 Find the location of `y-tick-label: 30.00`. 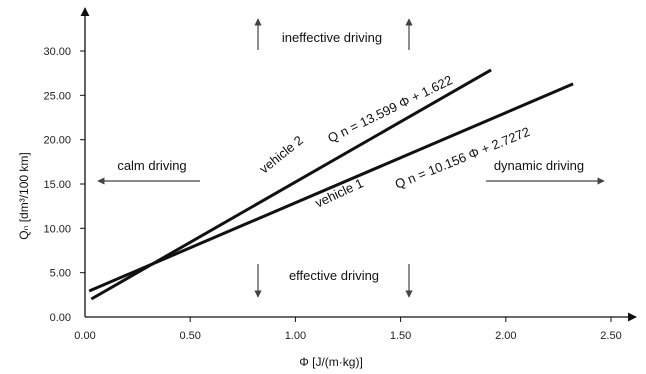

y-tick-label: 30.00 is located at coordinates (57, 52).